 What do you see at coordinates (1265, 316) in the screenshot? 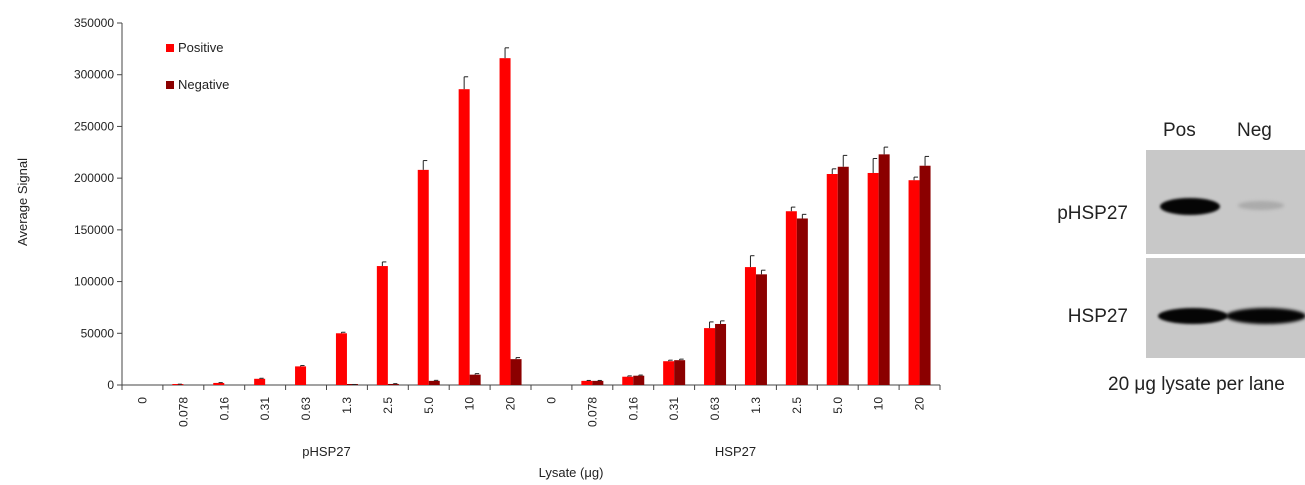
I see `blot-band-hsp27-neg` at bounding box center [1265, 316].